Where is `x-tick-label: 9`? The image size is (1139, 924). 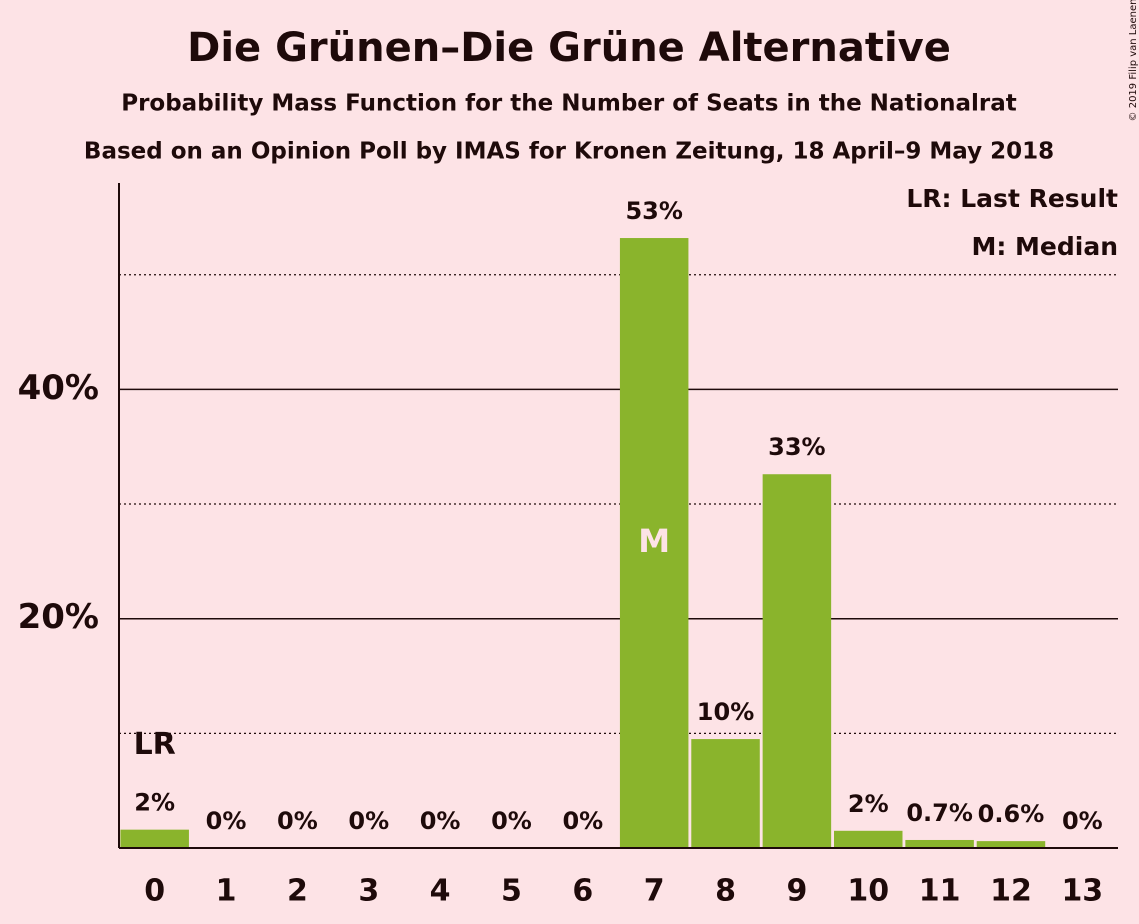 x-tick-label: 9 is located at coordinates (796, 891).